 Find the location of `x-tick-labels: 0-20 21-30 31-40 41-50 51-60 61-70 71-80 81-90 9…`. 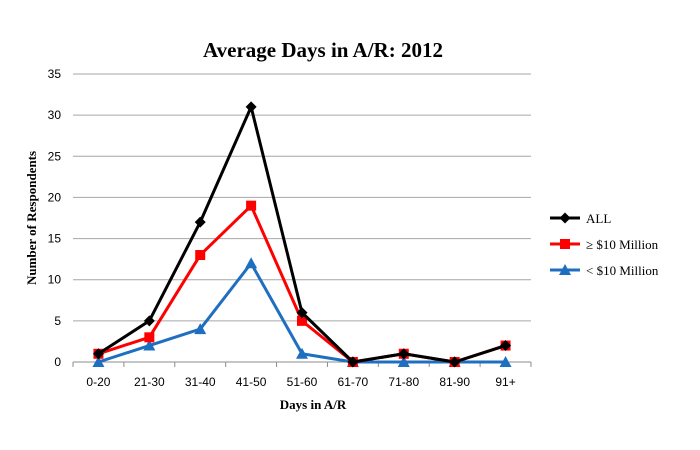

x-tick-labels: 0-20 21-30 31-40 41-50 51-60 61-70 71-80 81-90 9… is located at coordinates (302, 375).